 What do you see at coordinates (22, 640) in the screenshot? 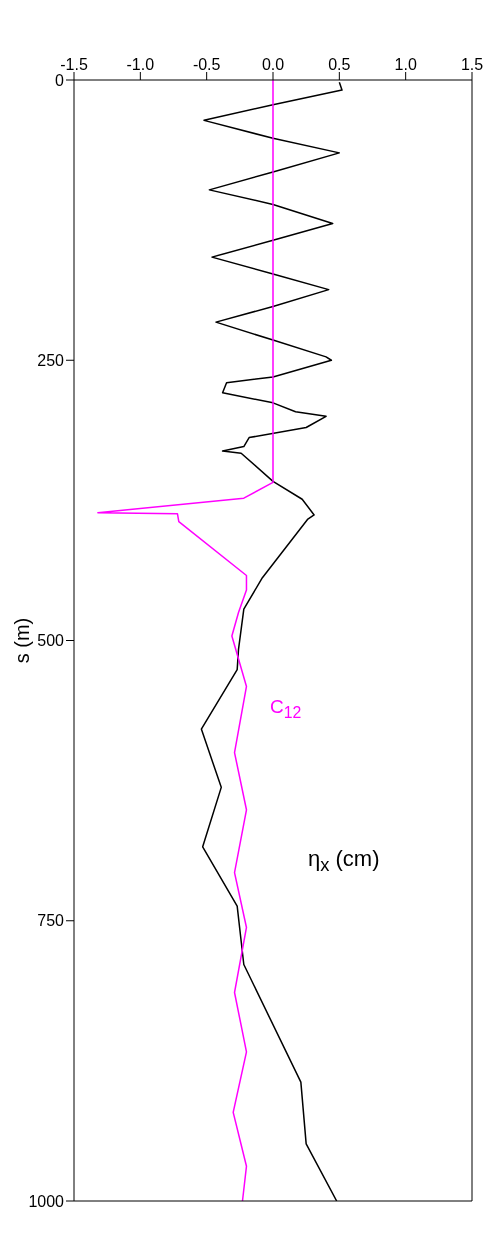
I see `y-axis-title: s (m)` at bounding box center [22, 640].